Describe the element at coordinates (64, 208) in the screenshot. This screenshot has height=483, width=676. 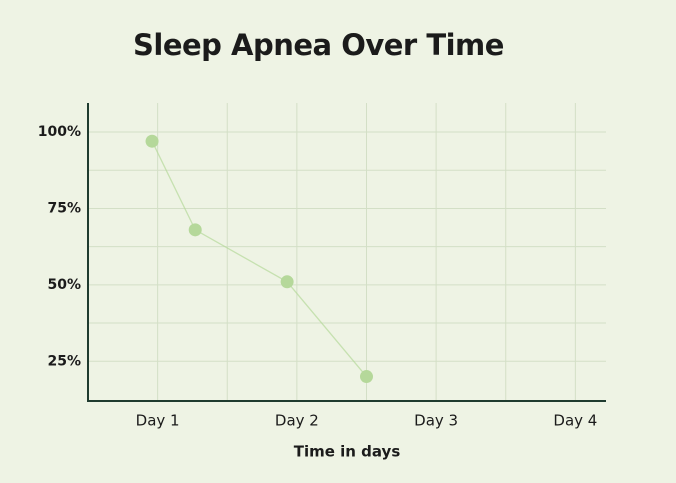
I see `y-tick-label: 75%` at that location.